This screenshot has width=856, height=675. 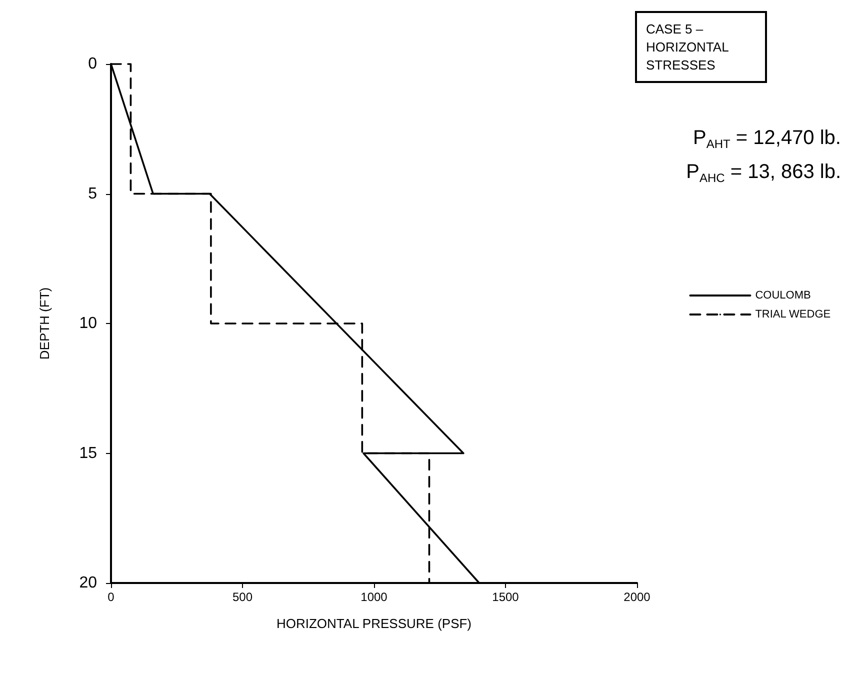 I want to click on x-axis-title: HORIZONTAL PRESSURE (PSF), so click(x=374, y=623).